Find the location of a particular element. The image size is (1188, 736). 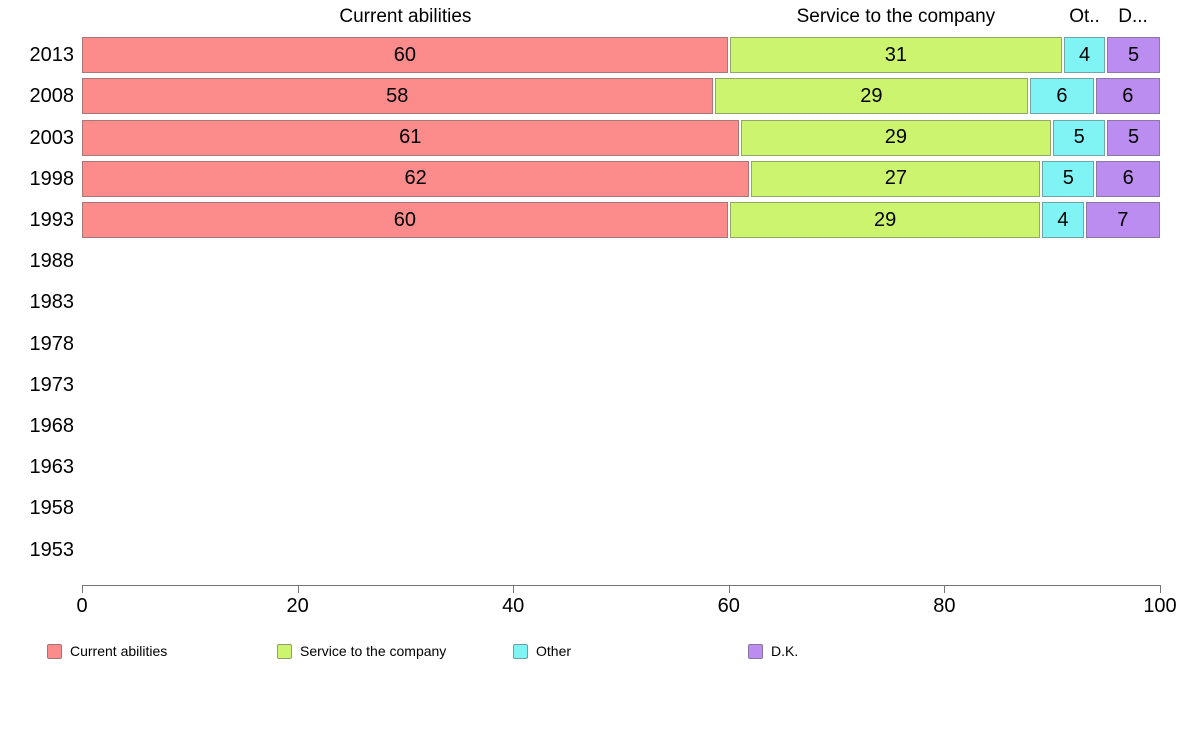

x-axis-tick-label: 100 is located at coordinates (1160, 606).